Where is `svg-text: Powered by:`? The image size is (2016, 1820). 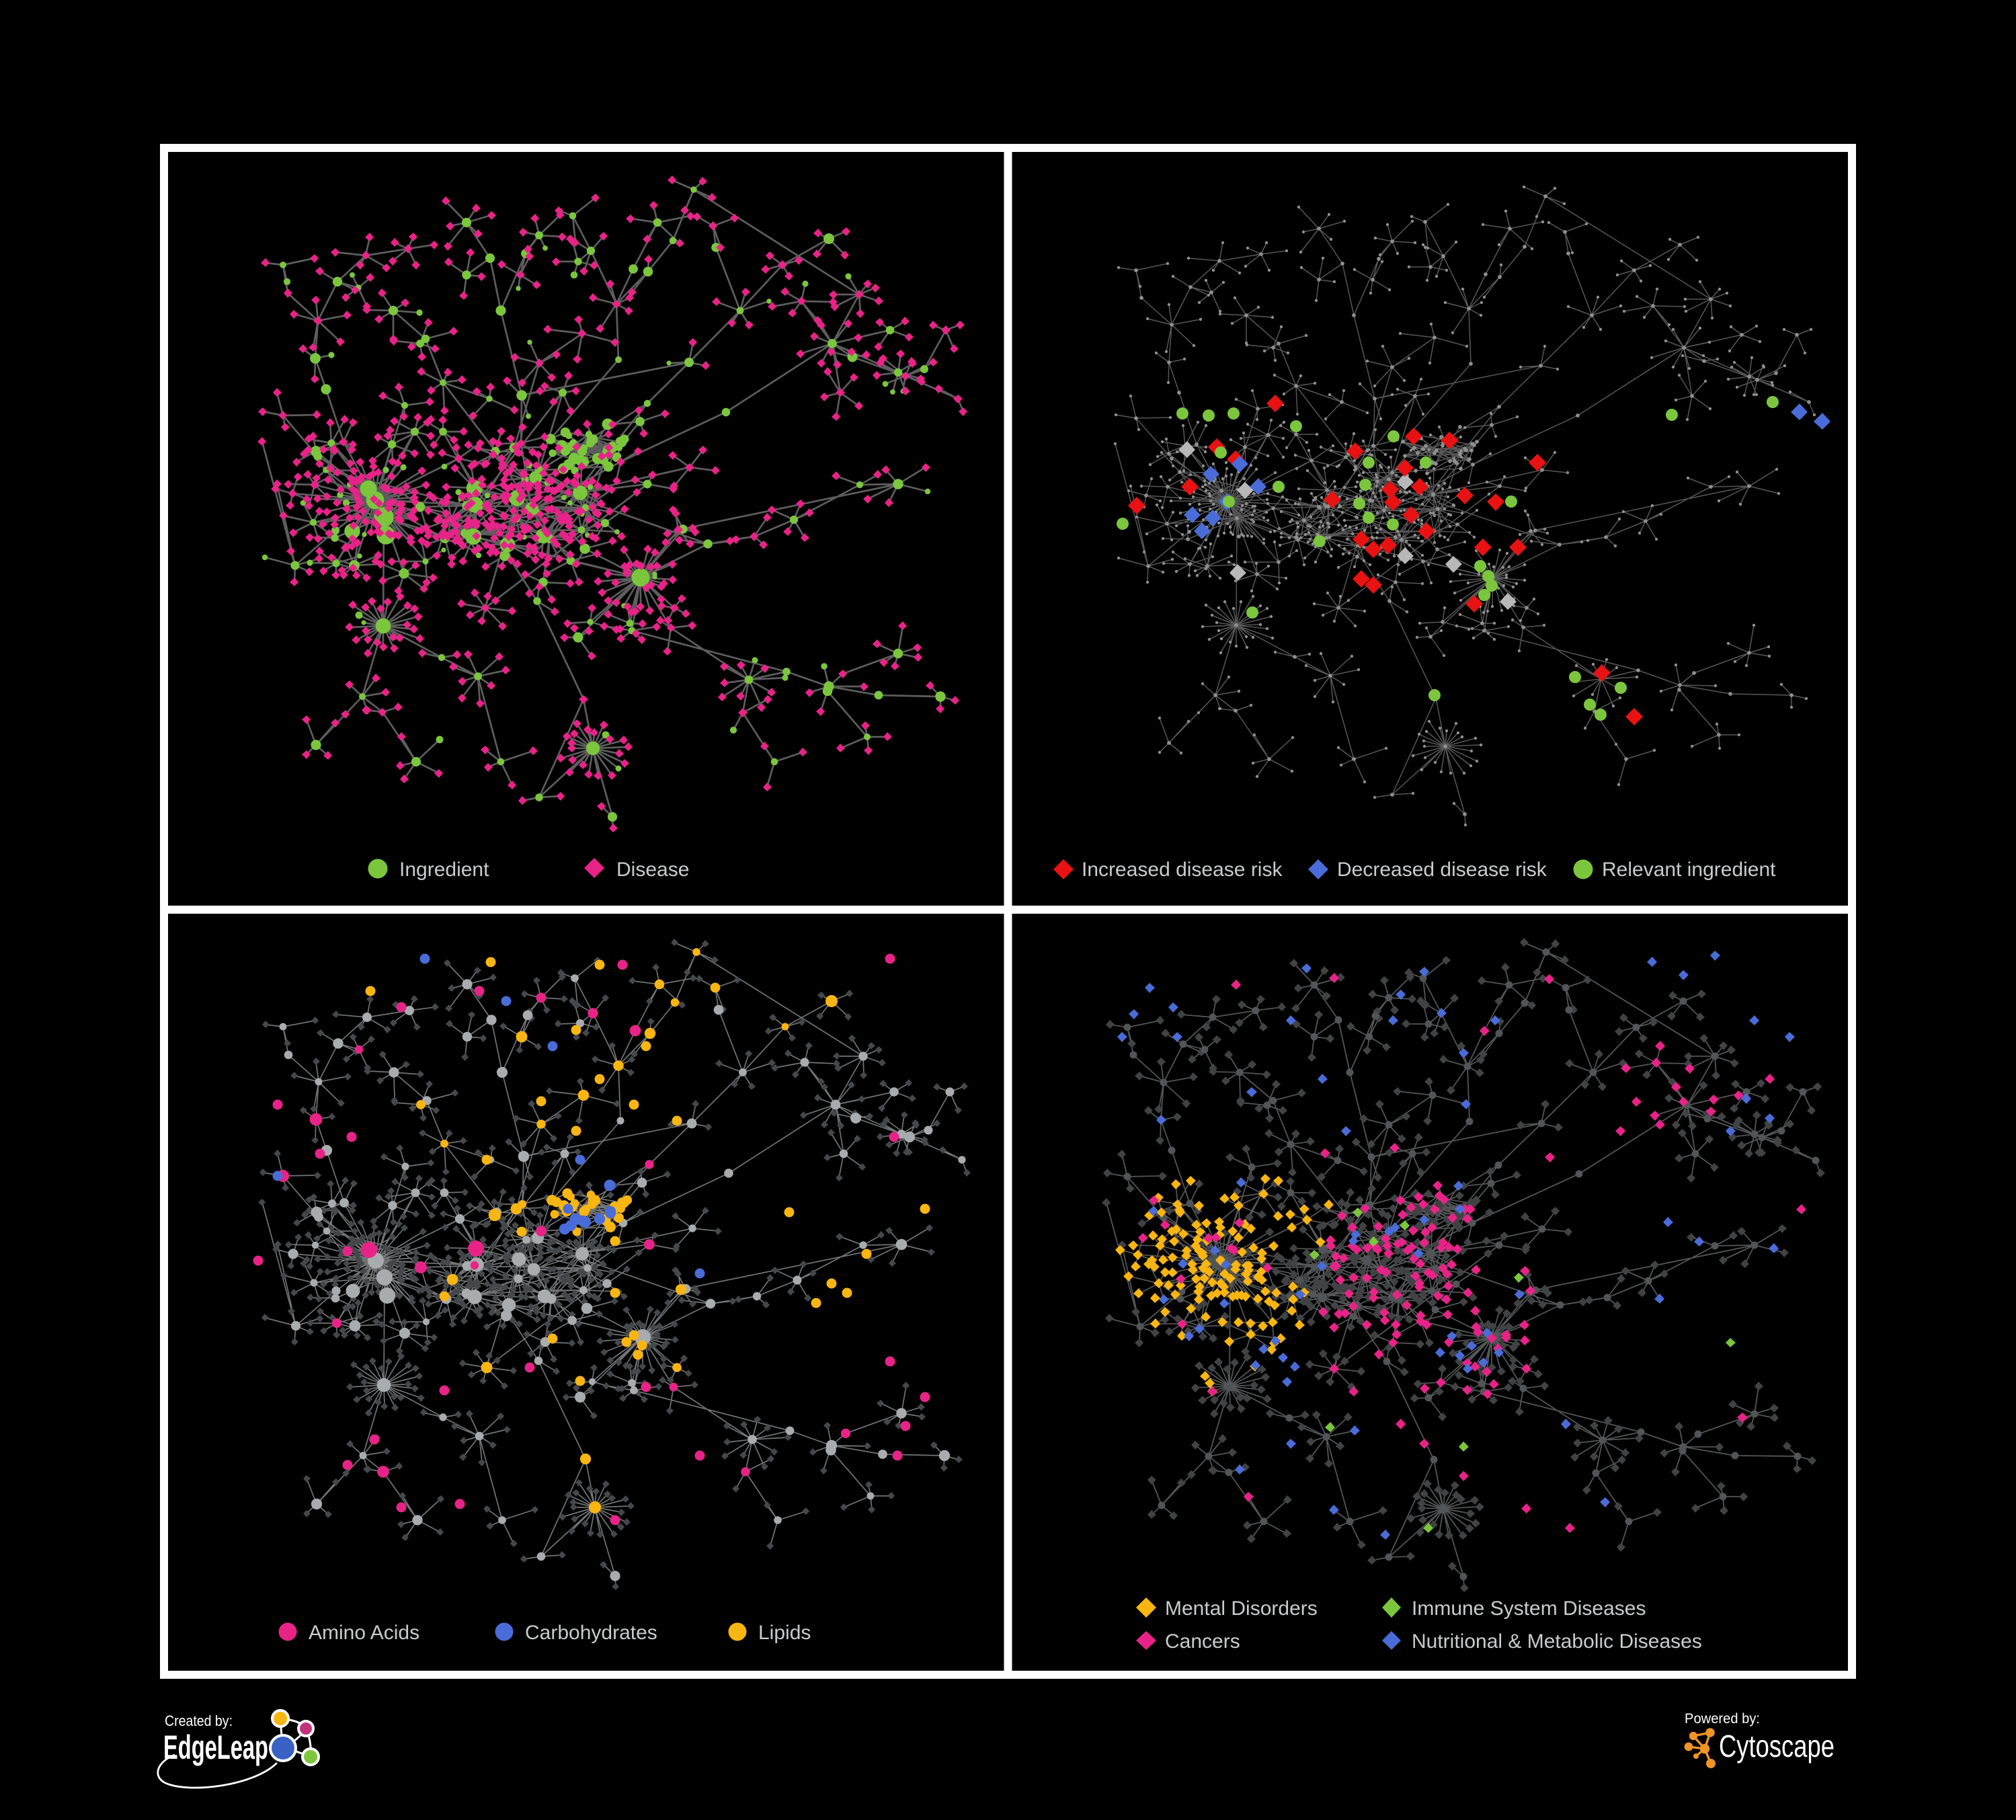
svg-text: Powered by: is located at coordinates (1722, 1719).